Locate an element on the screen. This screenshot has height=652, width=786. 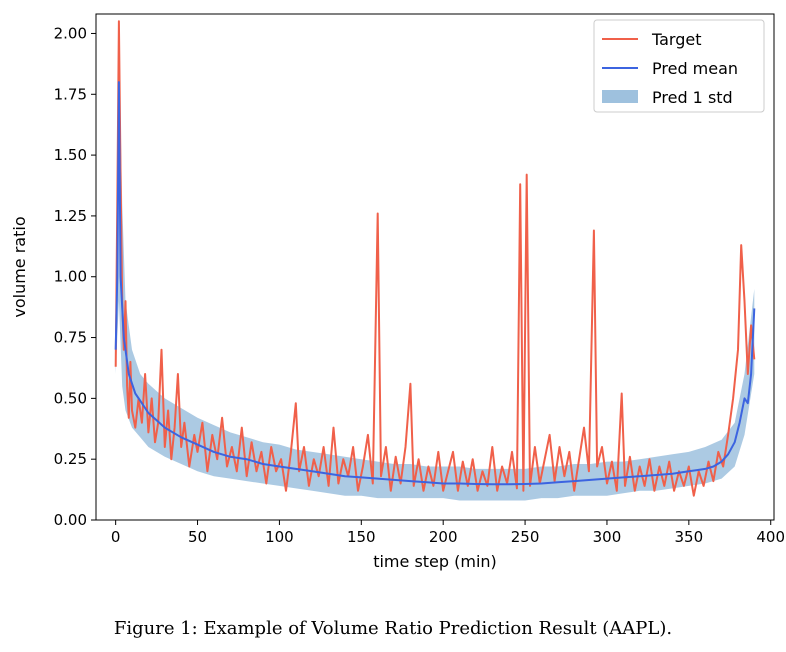
y-tick-label: 1.00 is located at coordinates (70, 277).